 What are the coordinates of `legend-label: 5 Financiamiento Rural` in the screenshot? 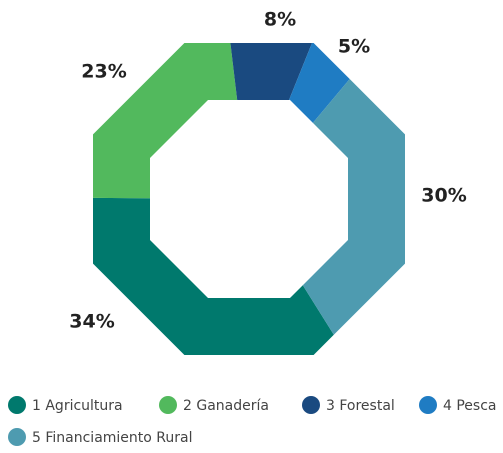 It's located at (112, 438).